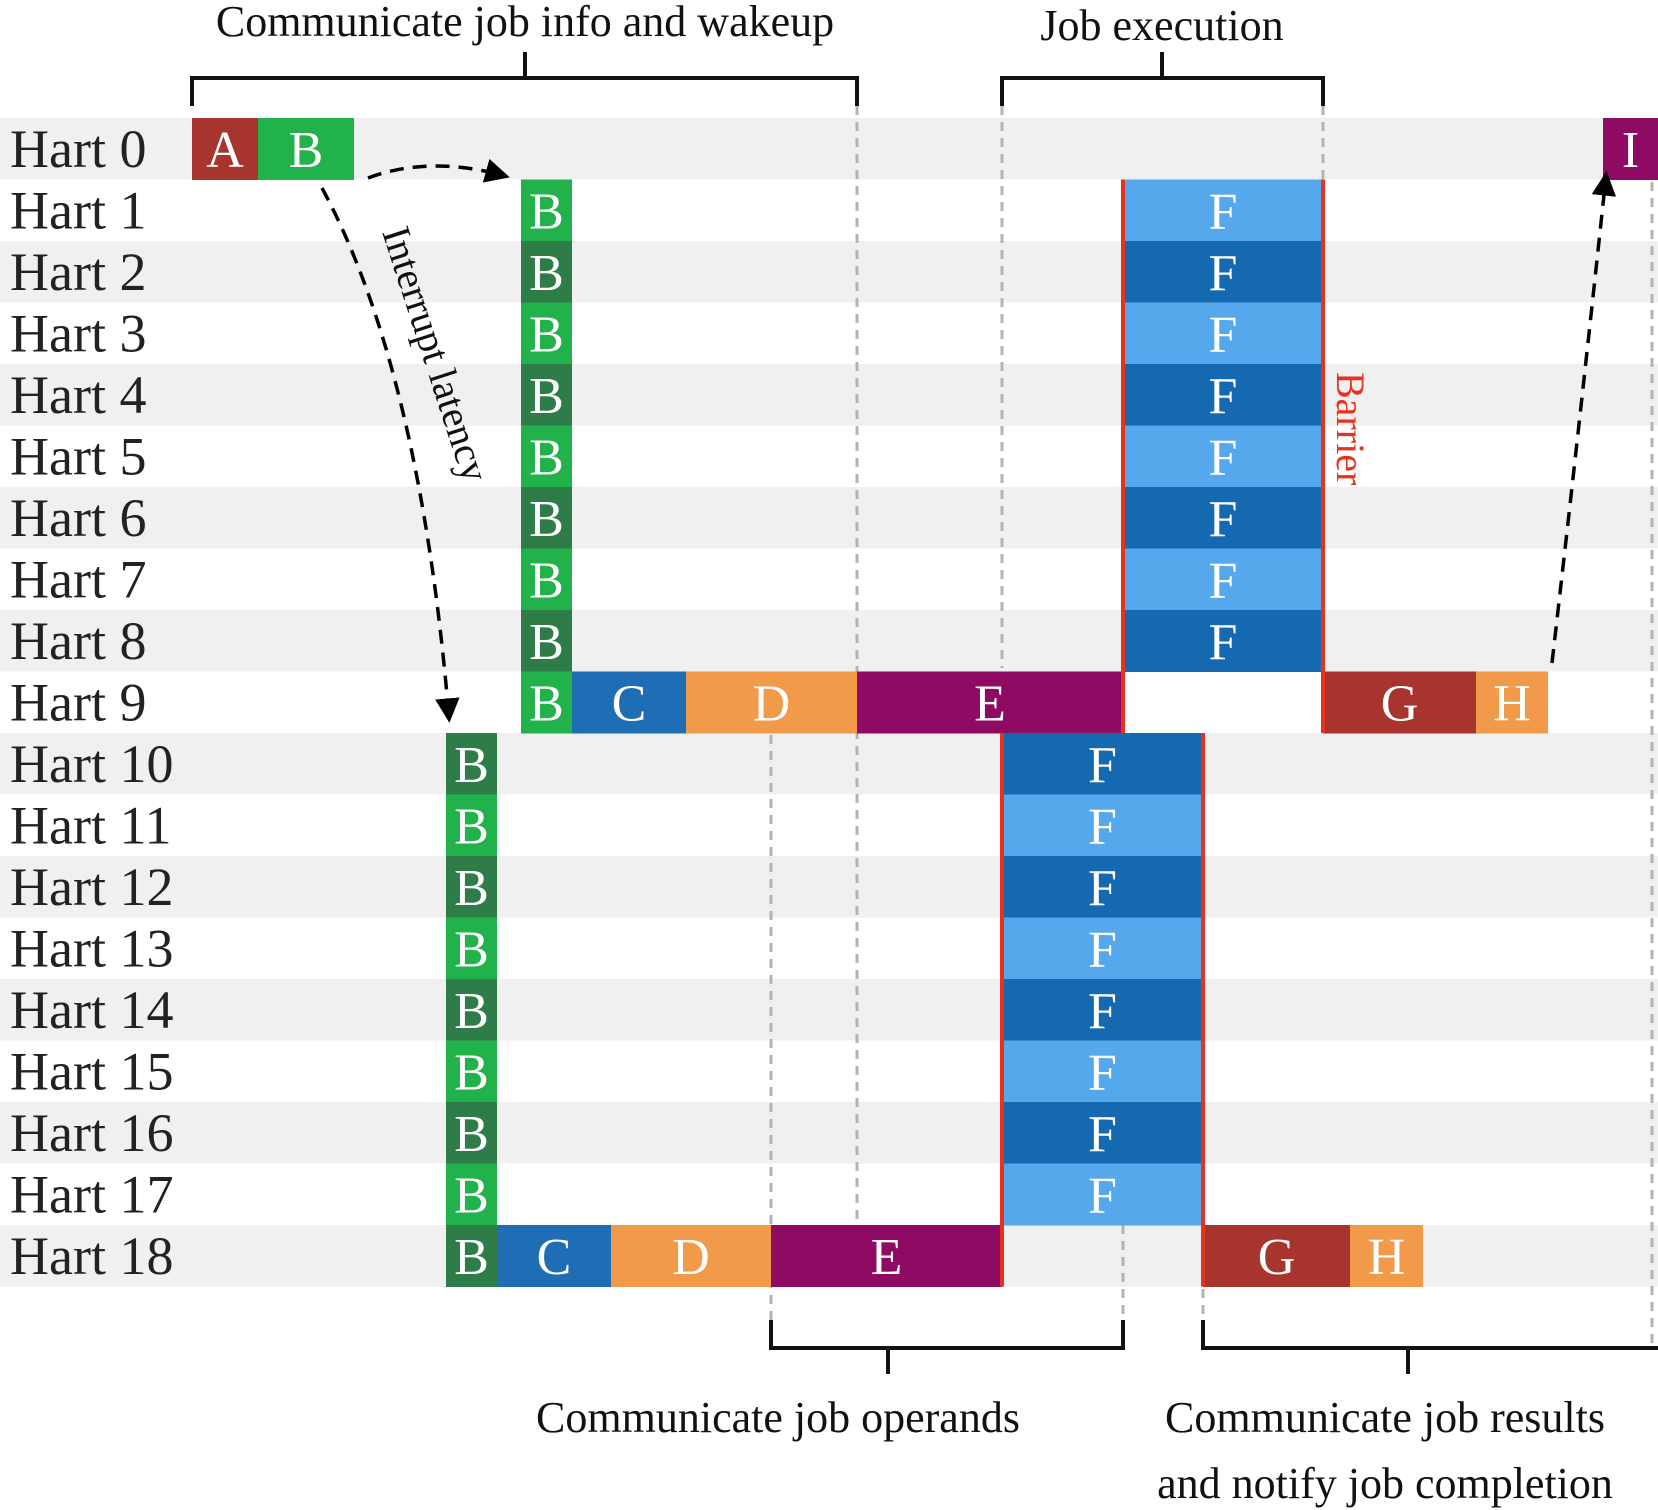 This screenshot has width=1658, height=1510. I want to click on task-block-e: E, so click(990, 702).